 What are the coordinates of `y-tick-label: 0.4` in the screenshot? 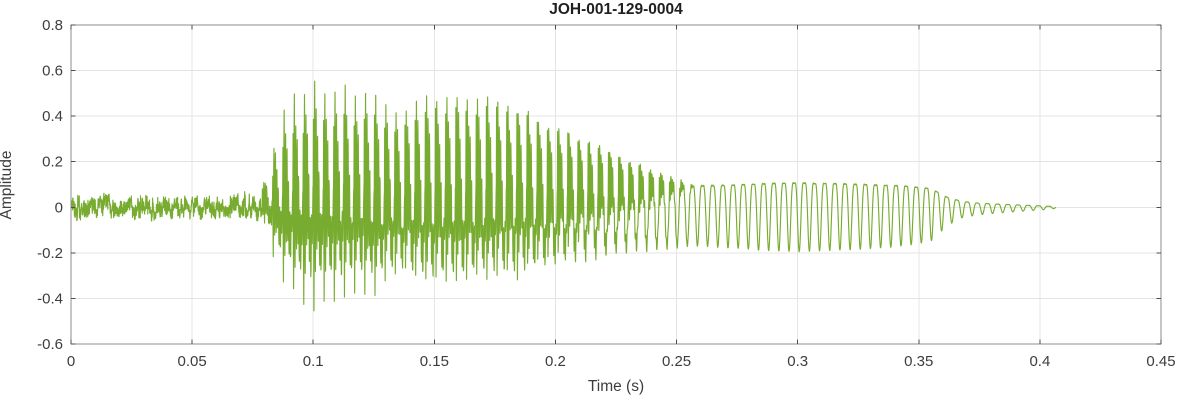 It's located at (52, 116).